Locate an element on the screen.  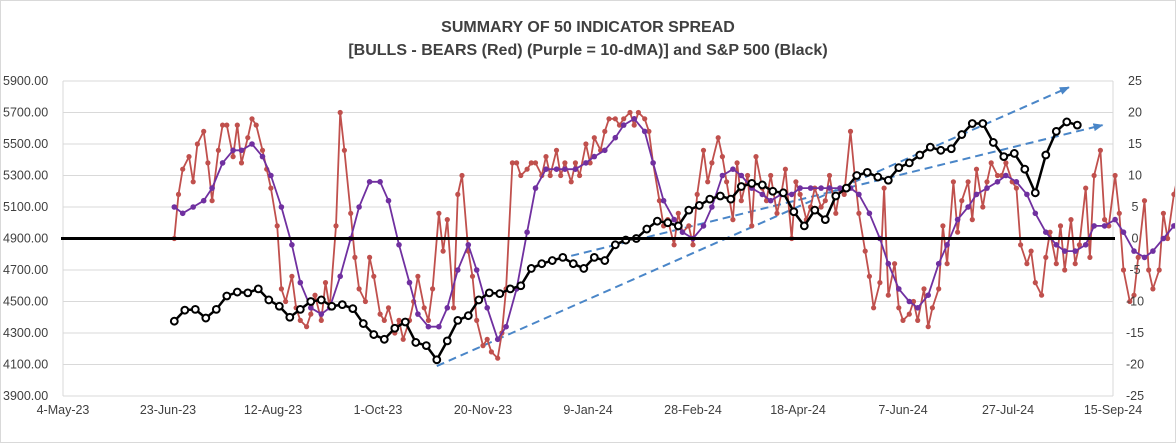
y-right-tick-label: -10 is located at coordinates (1135, 302).